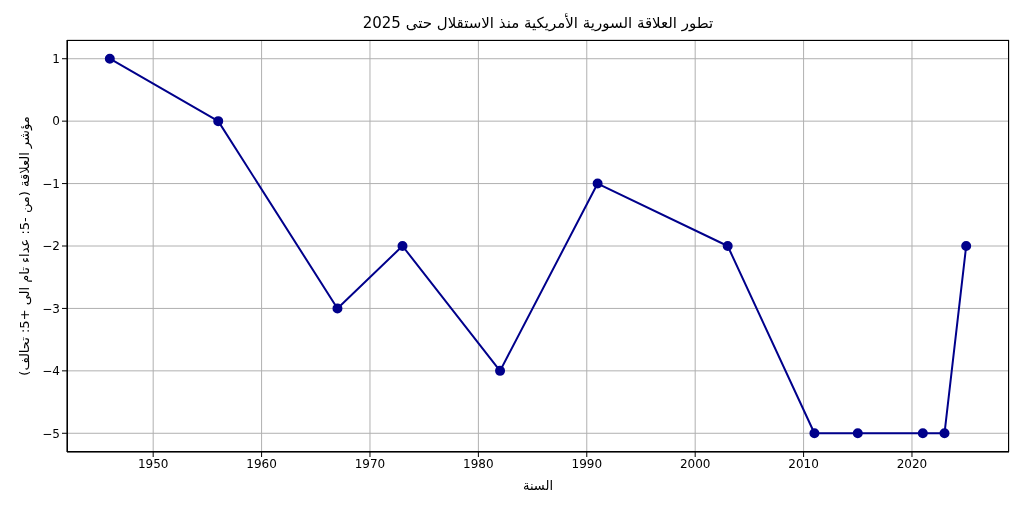  Describe the element at coordinates (24, 246) in the screenshot. I see `y-axis-title: مؤشر العلاقة (من -5: عداء تام الى +5: تحالف)` at that location.